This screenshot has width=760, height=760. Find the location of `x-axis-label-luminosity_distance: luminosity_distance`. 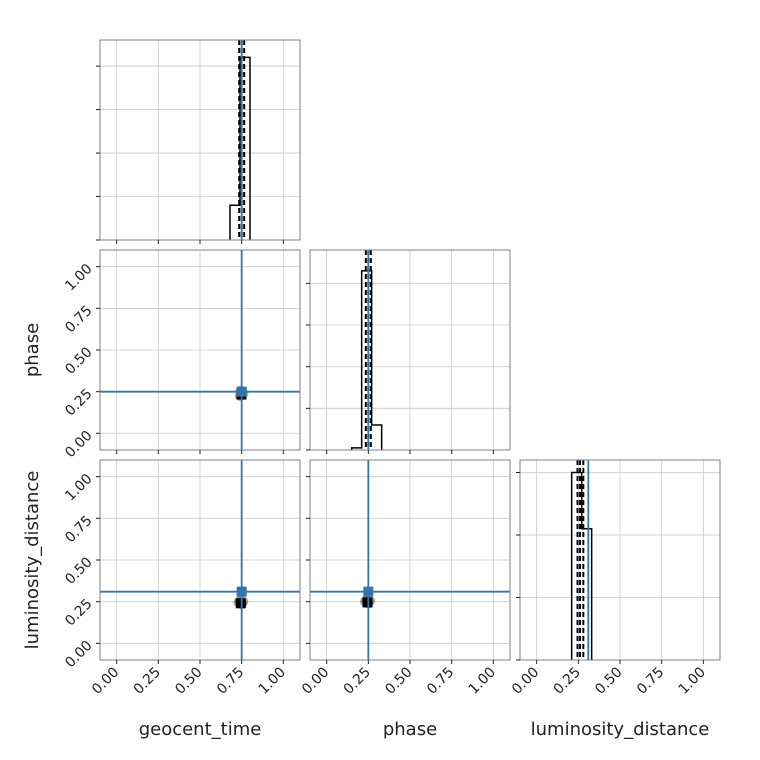

x-axis-label-luminosity_distance: luminosity_distance is located at coordinates (620, 729).